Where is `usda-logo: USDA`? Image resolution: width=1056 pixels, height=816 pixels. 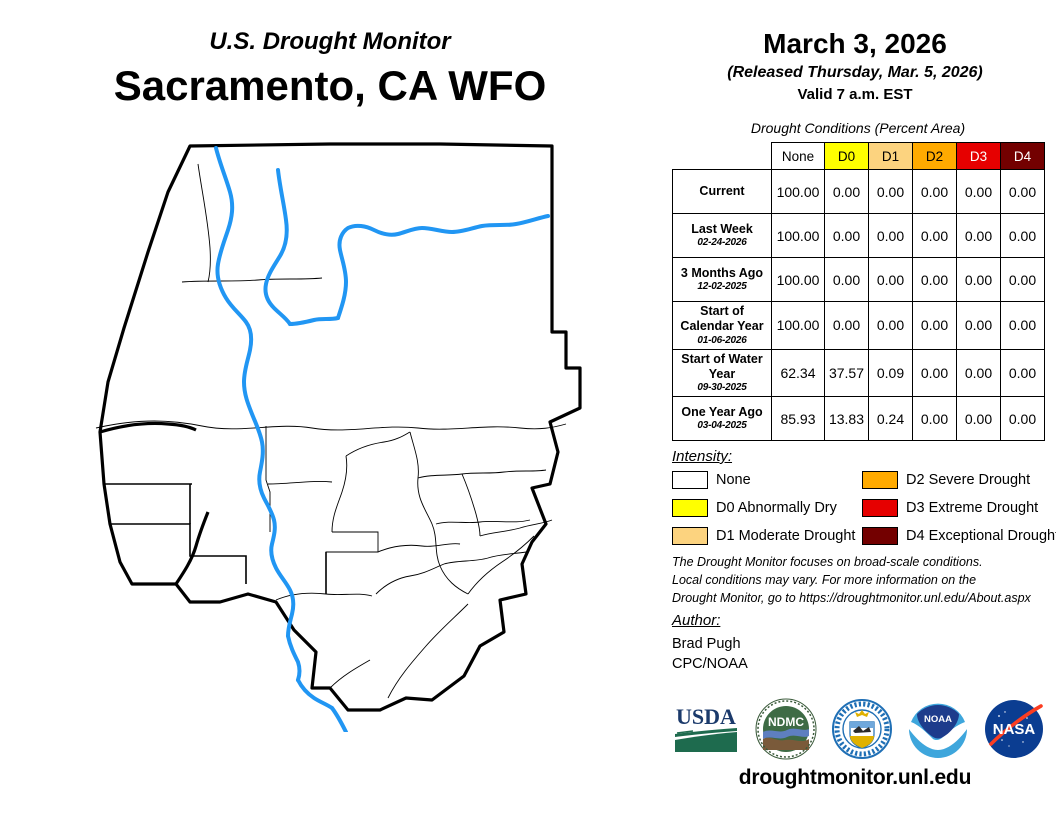
usda-logo: USDA is located at coordinates (706, 729).